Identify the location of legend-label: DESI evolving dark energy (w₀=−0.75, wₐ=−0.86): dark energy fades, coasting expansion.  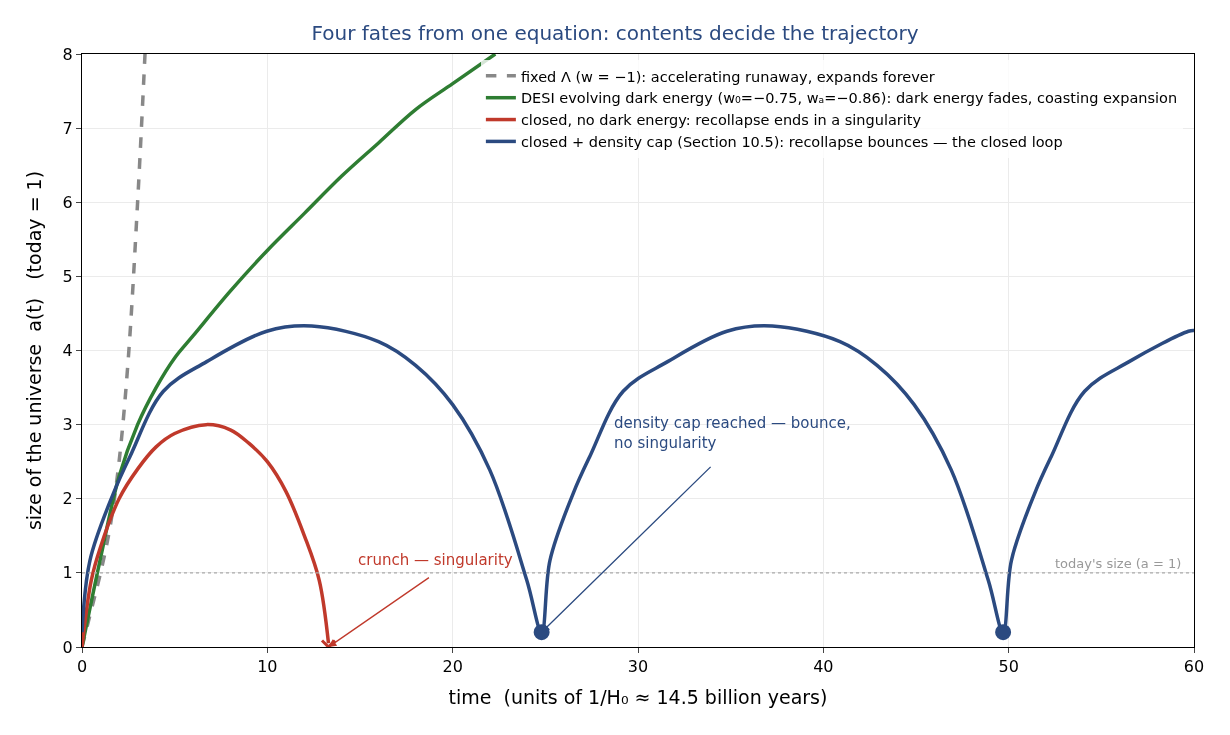
(849, 98).